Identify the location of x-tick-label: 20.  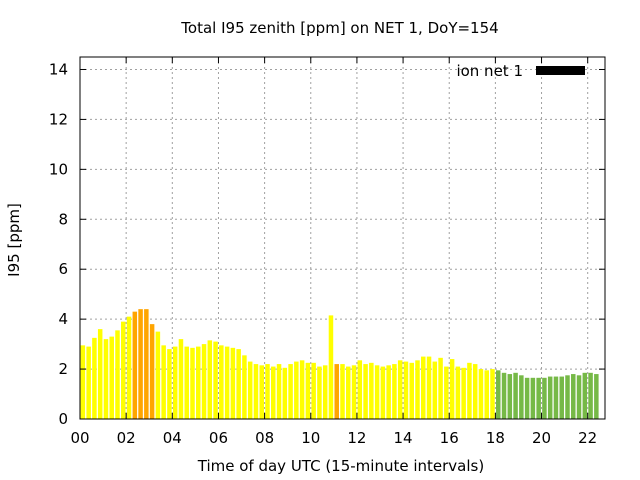
(541, 438).